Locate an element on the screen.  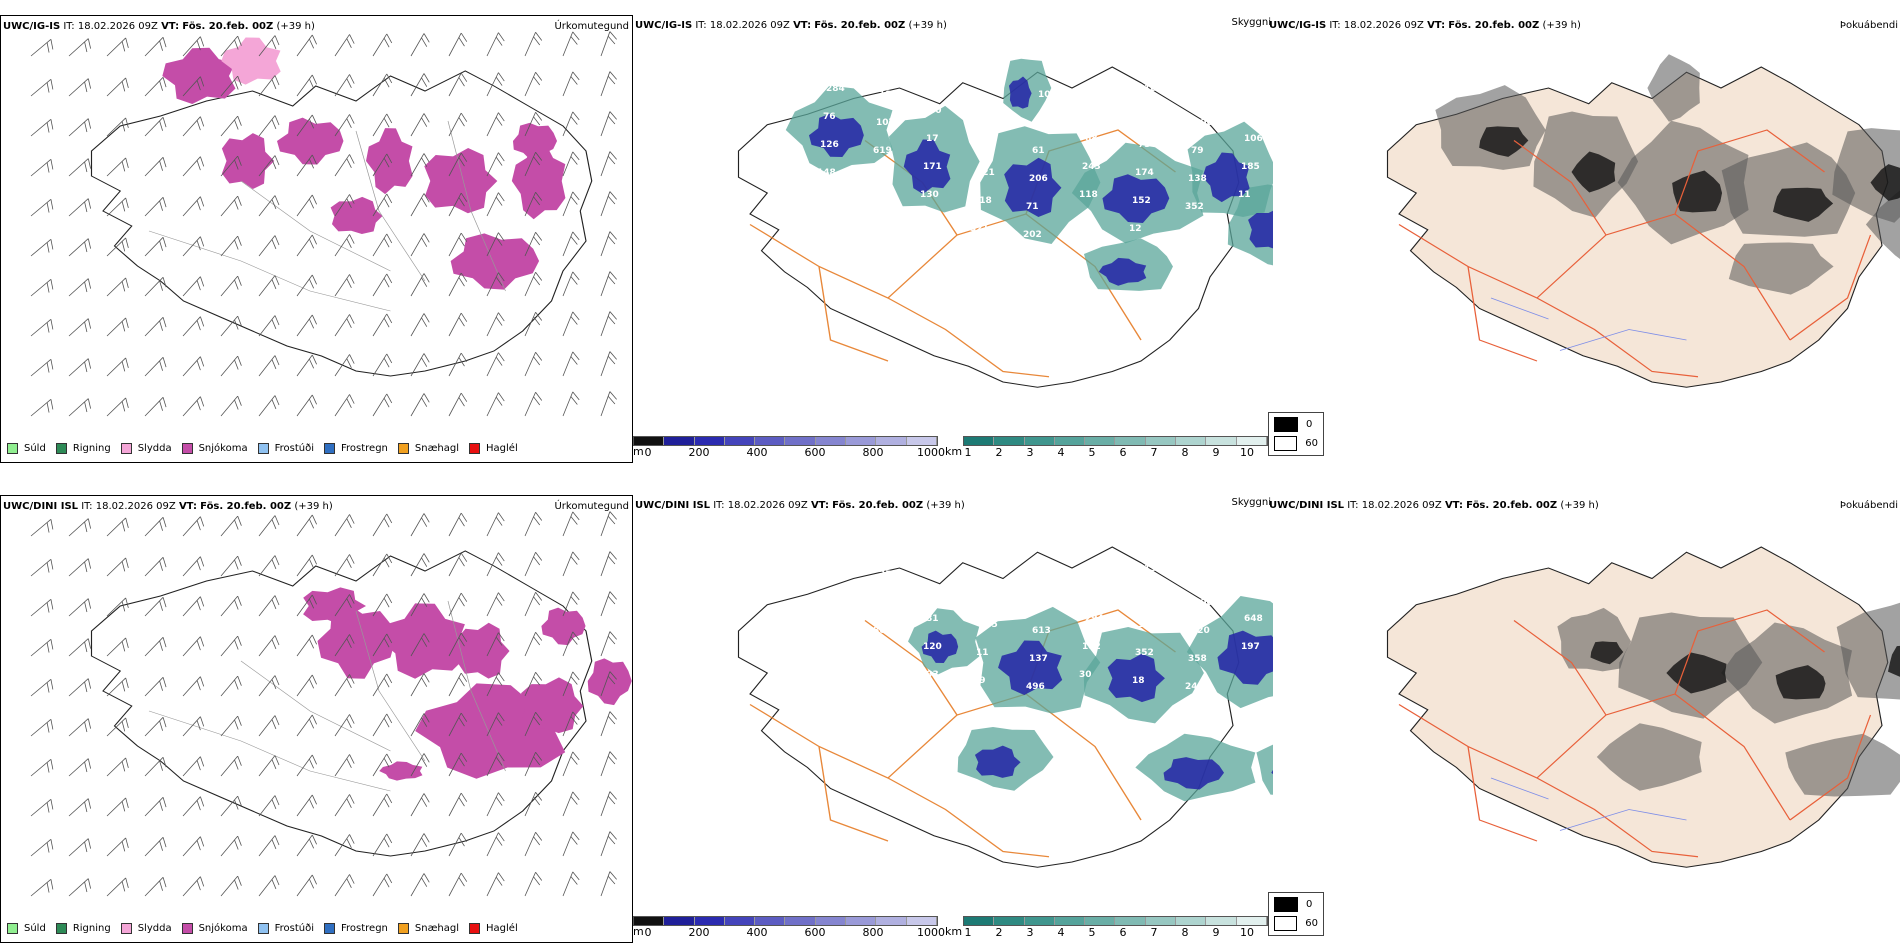
precip-legend-item: Frostregn is located at coordinates (356, 448).